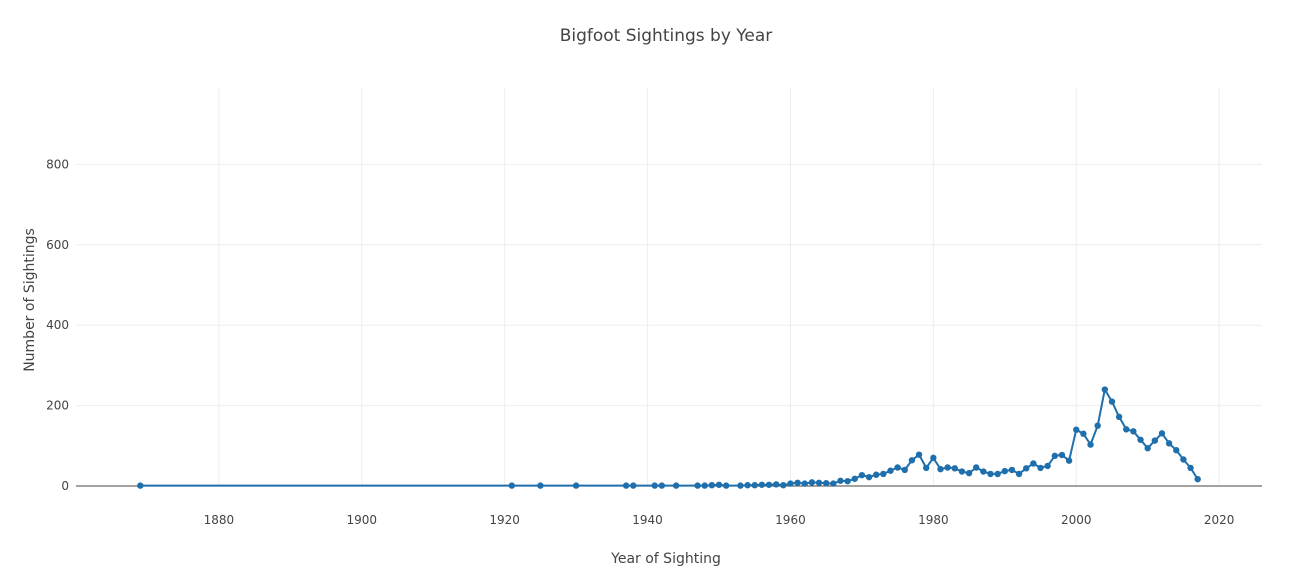  I want to click on x-tick-label: 1880, so click(219, 520).